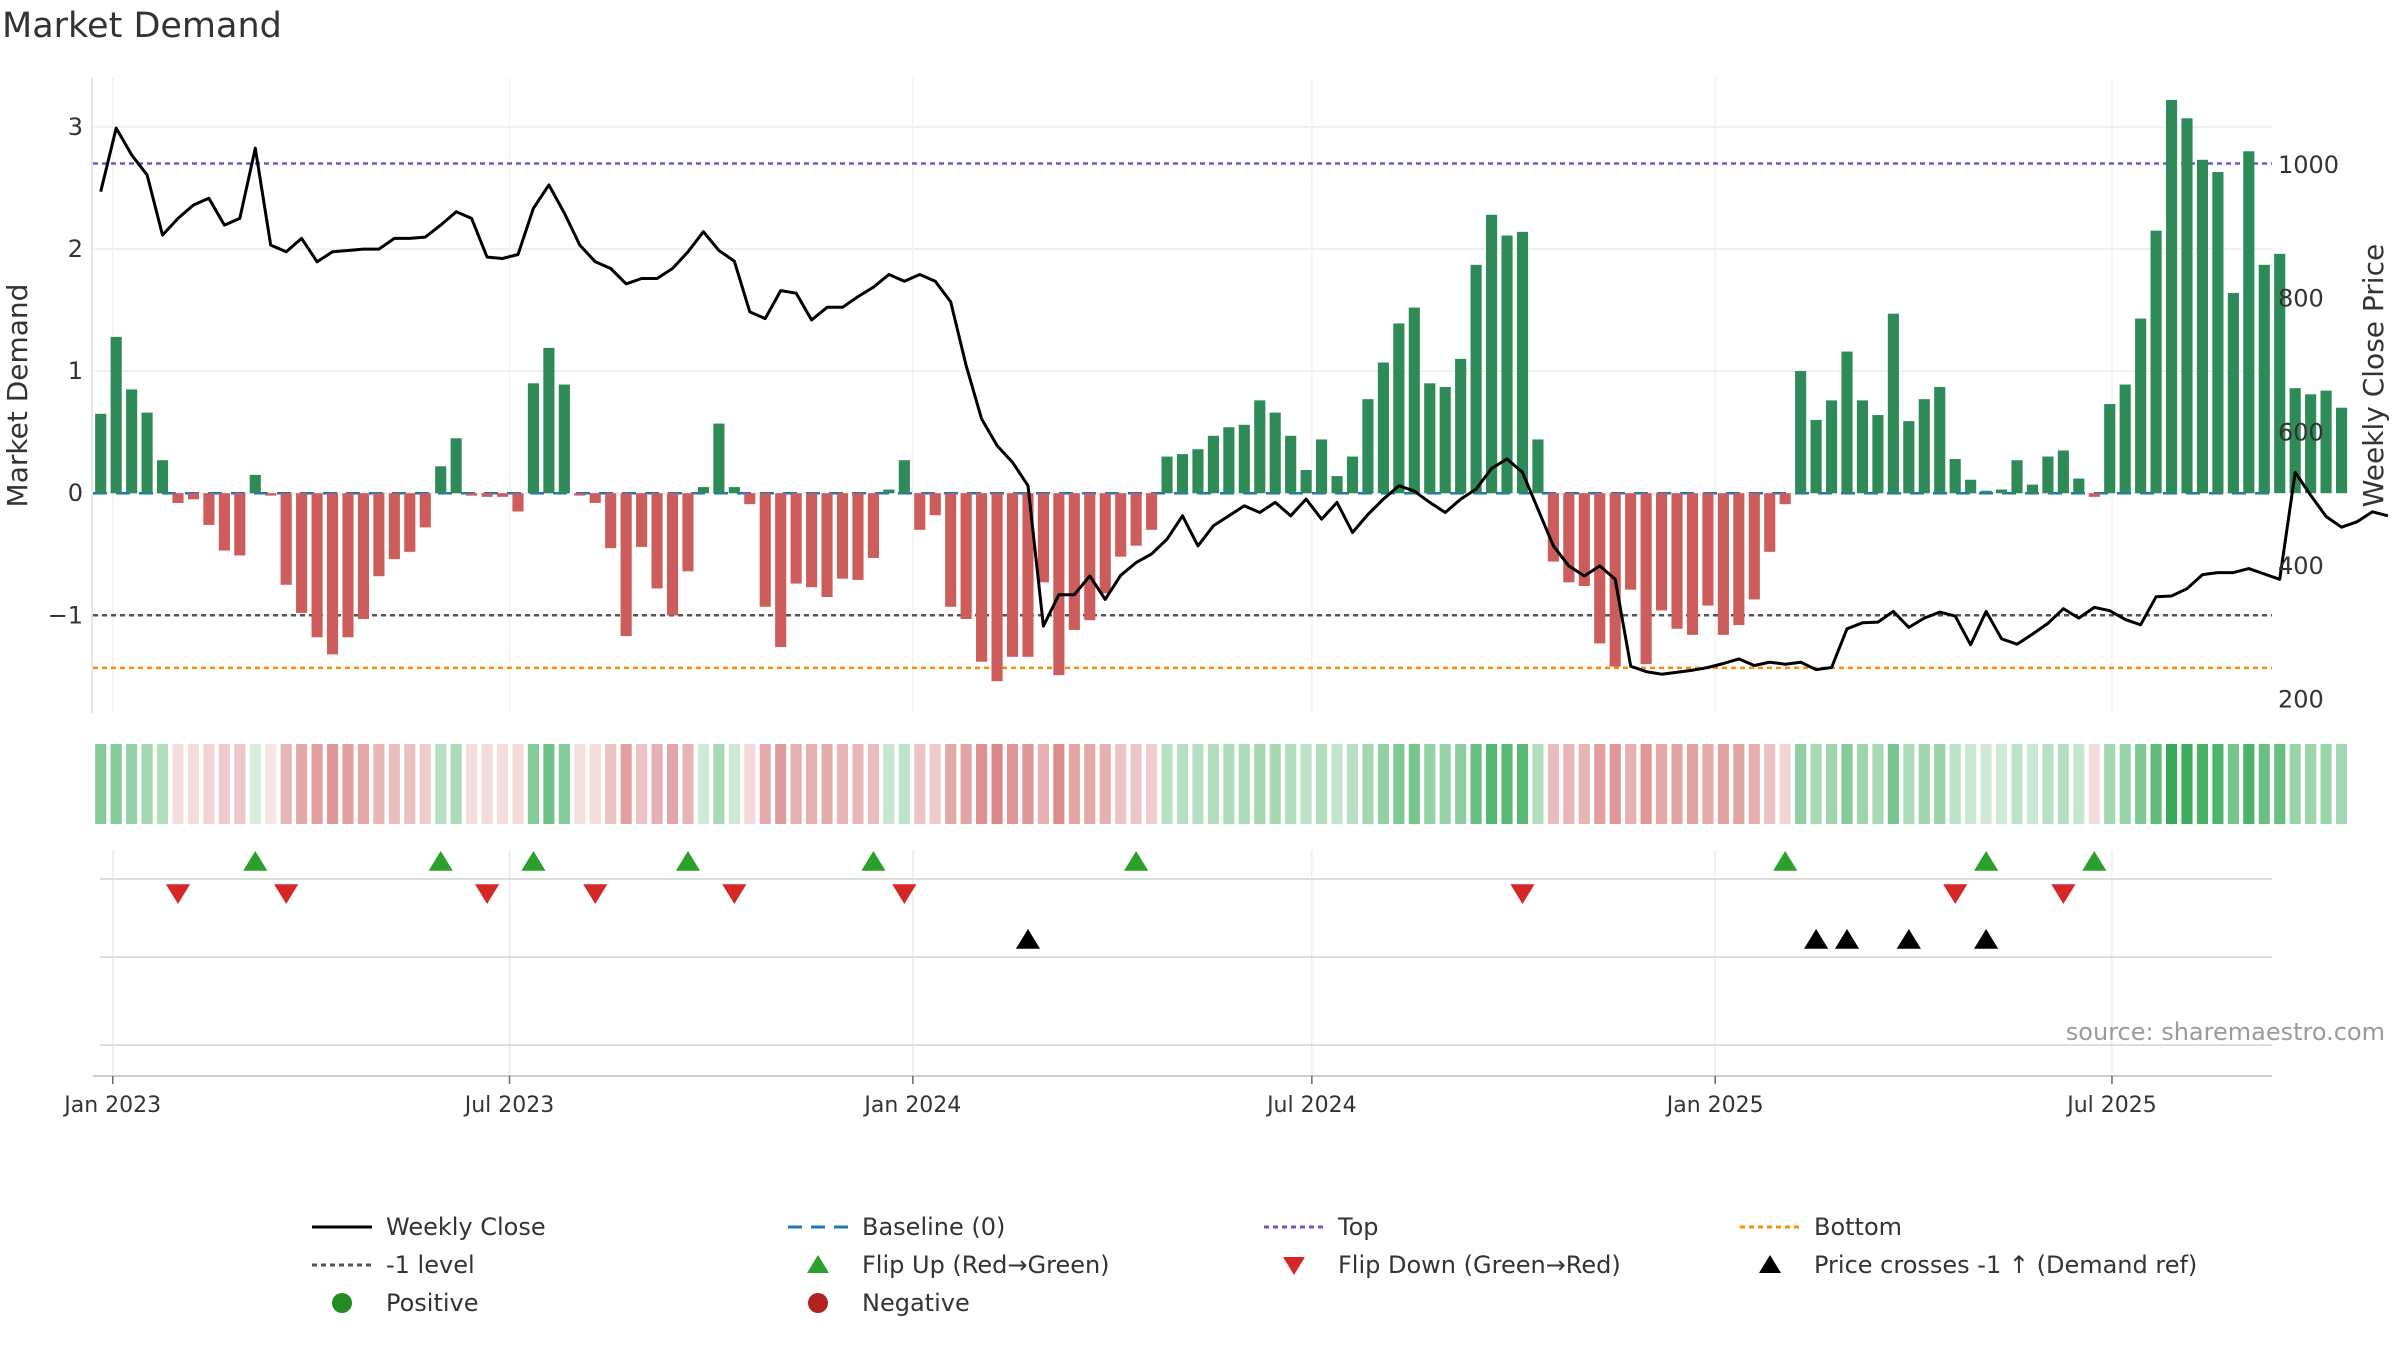  I want to click on legend-row: Weekly Close Baseline (0) Top Bottom, so click(1296, 1227).